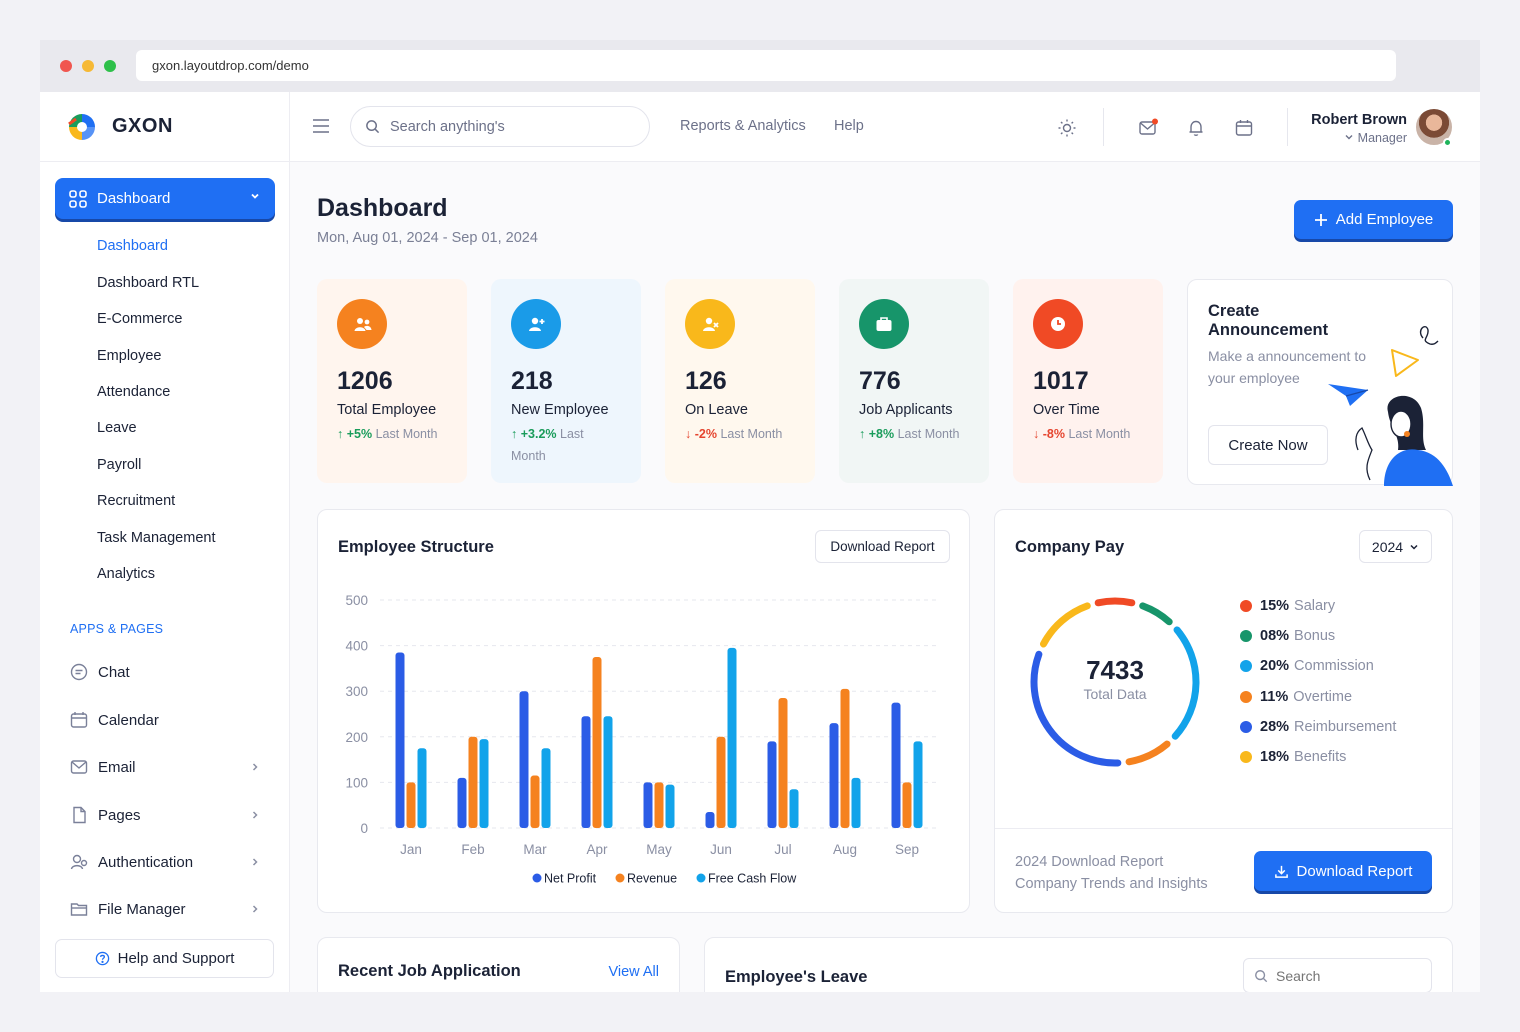 This screenshot has width=1520, height=1032. What do you see at coordinates (633, 972) in the screenshot?
I see `view-all-link: View All` at bounding box center [633, 972].